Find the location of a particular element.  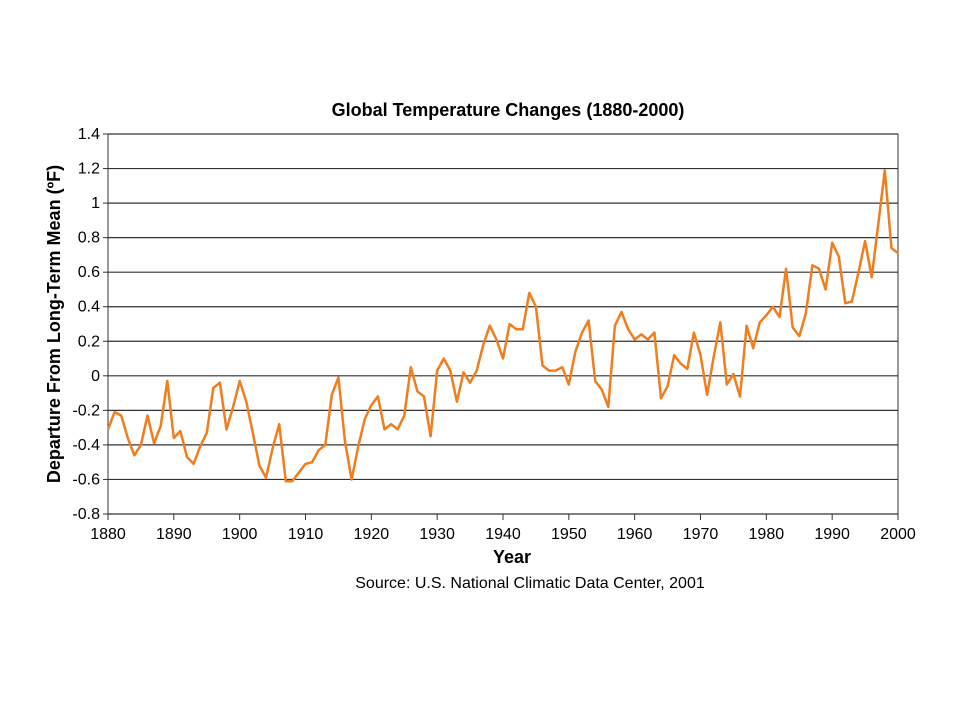

x-tick-label: 1910 is located at coordinates (306, 534).